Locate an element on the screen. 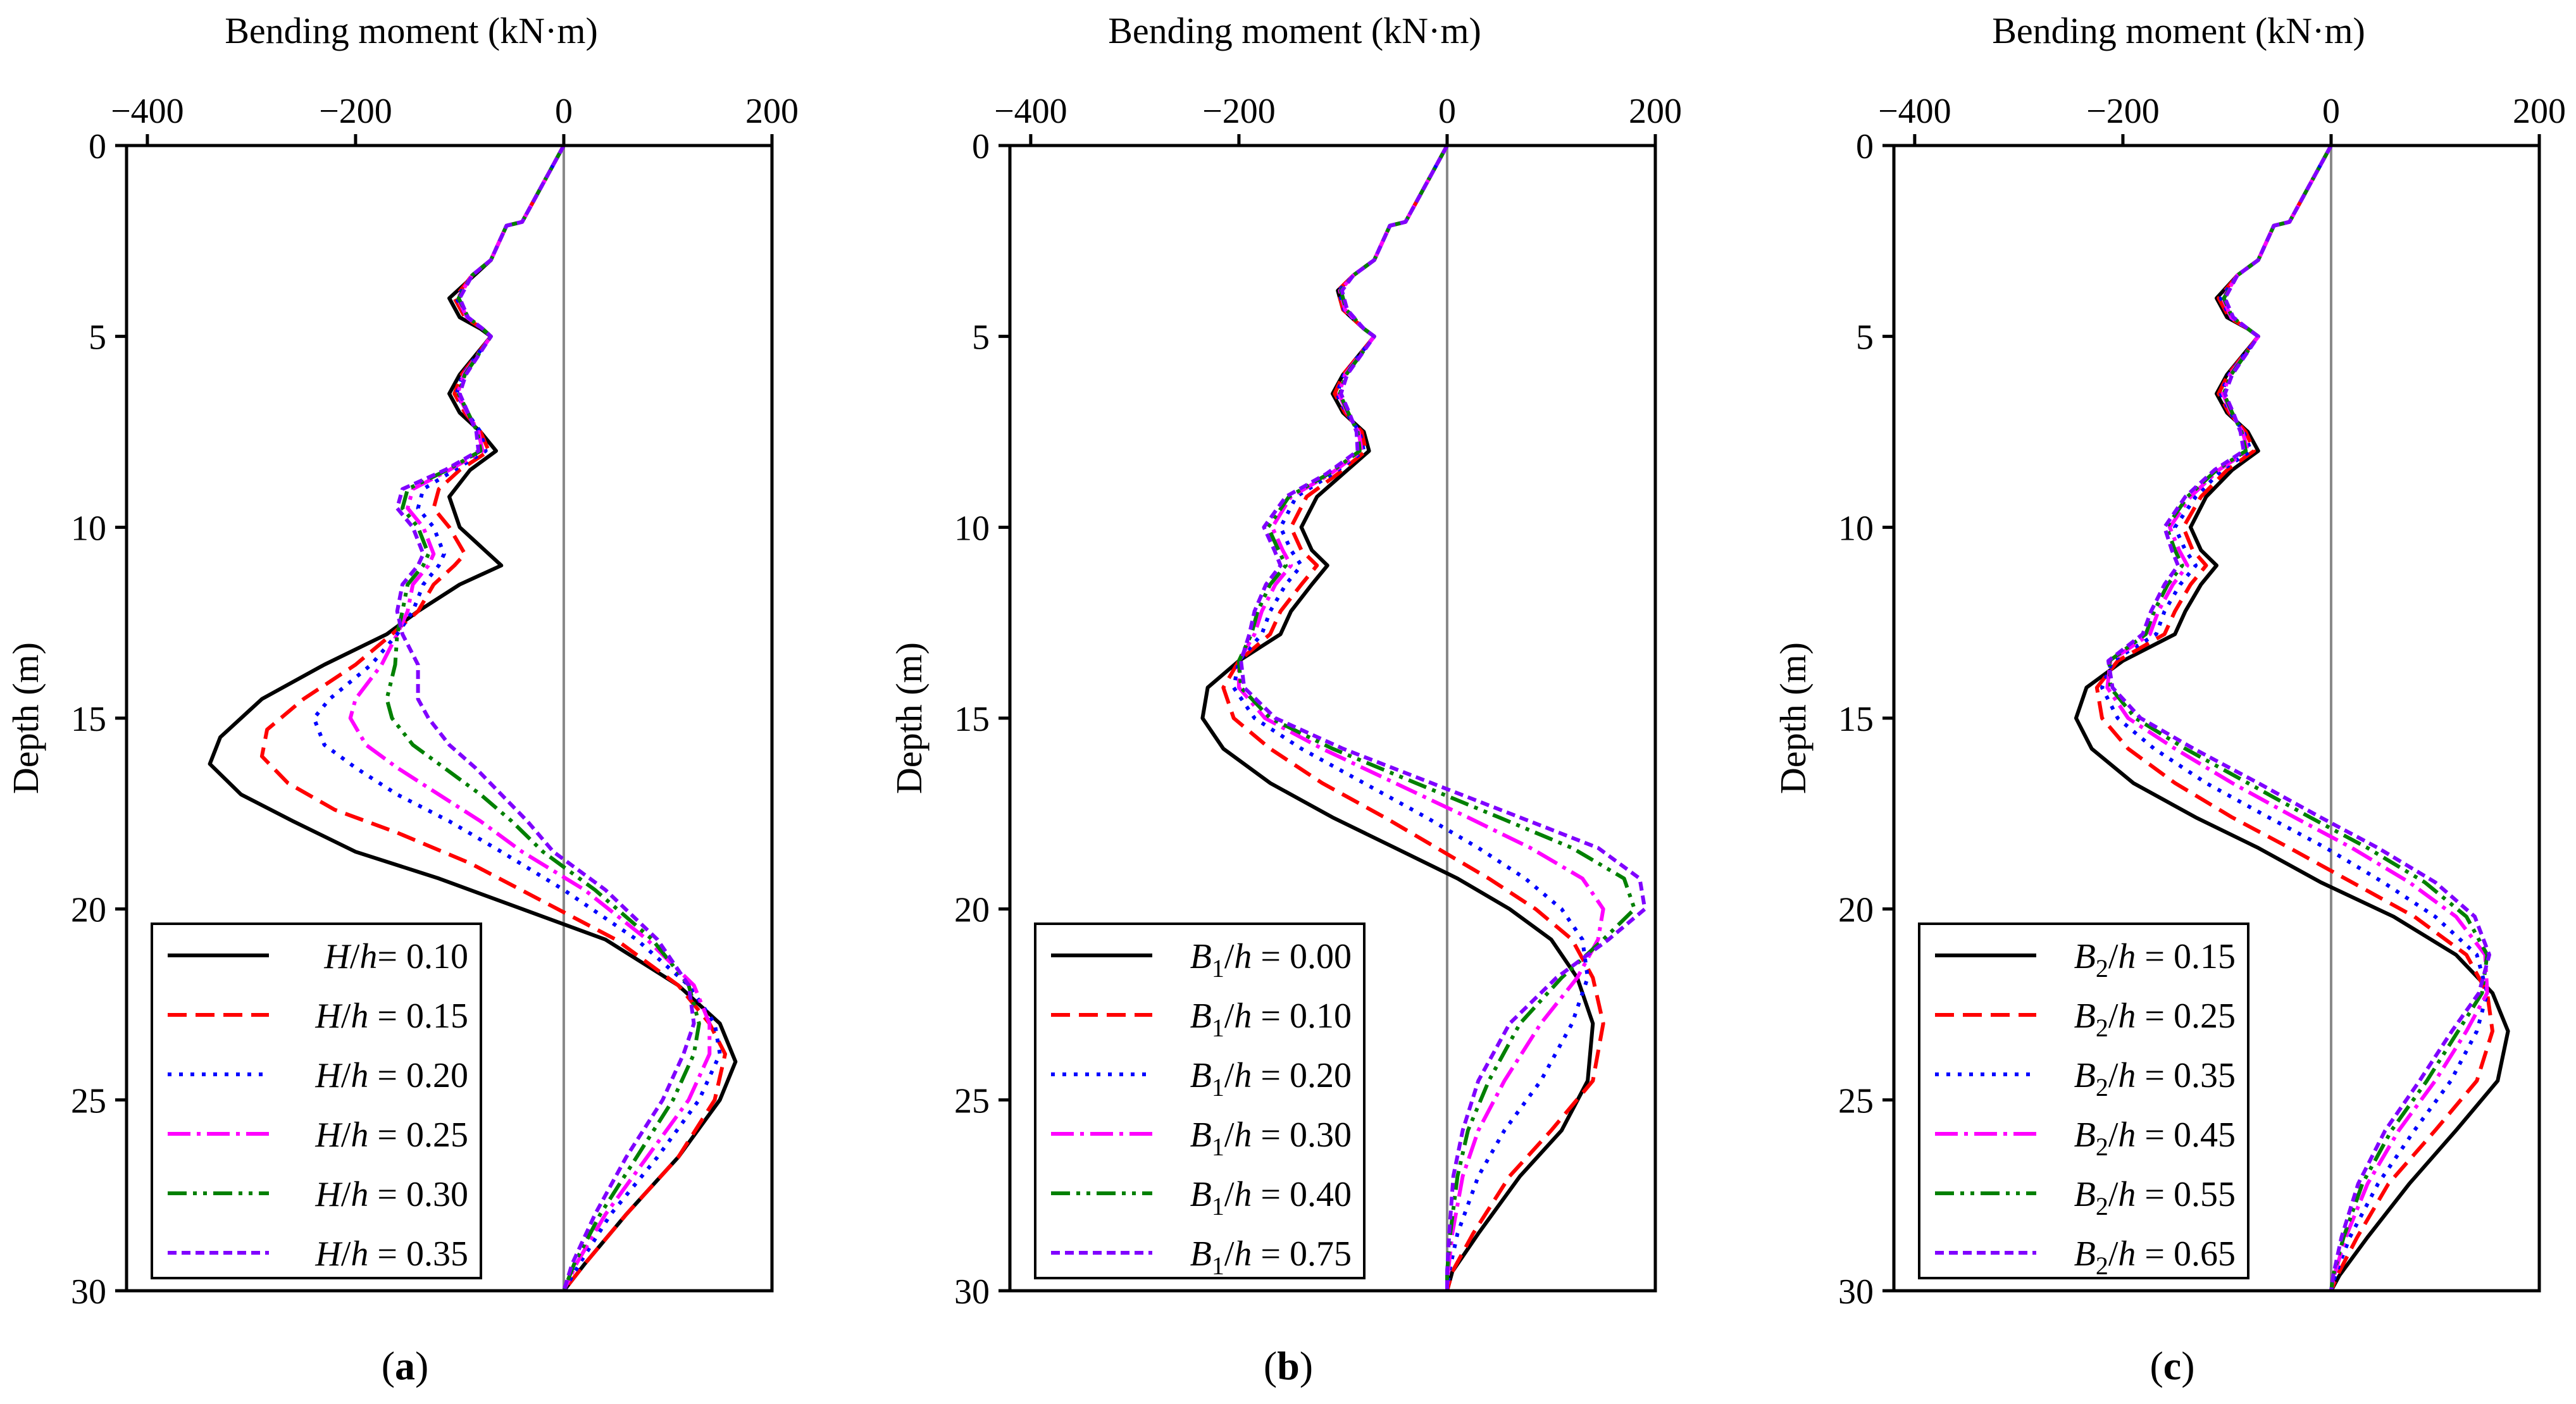  legend-entry-6: B2/h = 0.65 is located at coordinates (2155, 1257).